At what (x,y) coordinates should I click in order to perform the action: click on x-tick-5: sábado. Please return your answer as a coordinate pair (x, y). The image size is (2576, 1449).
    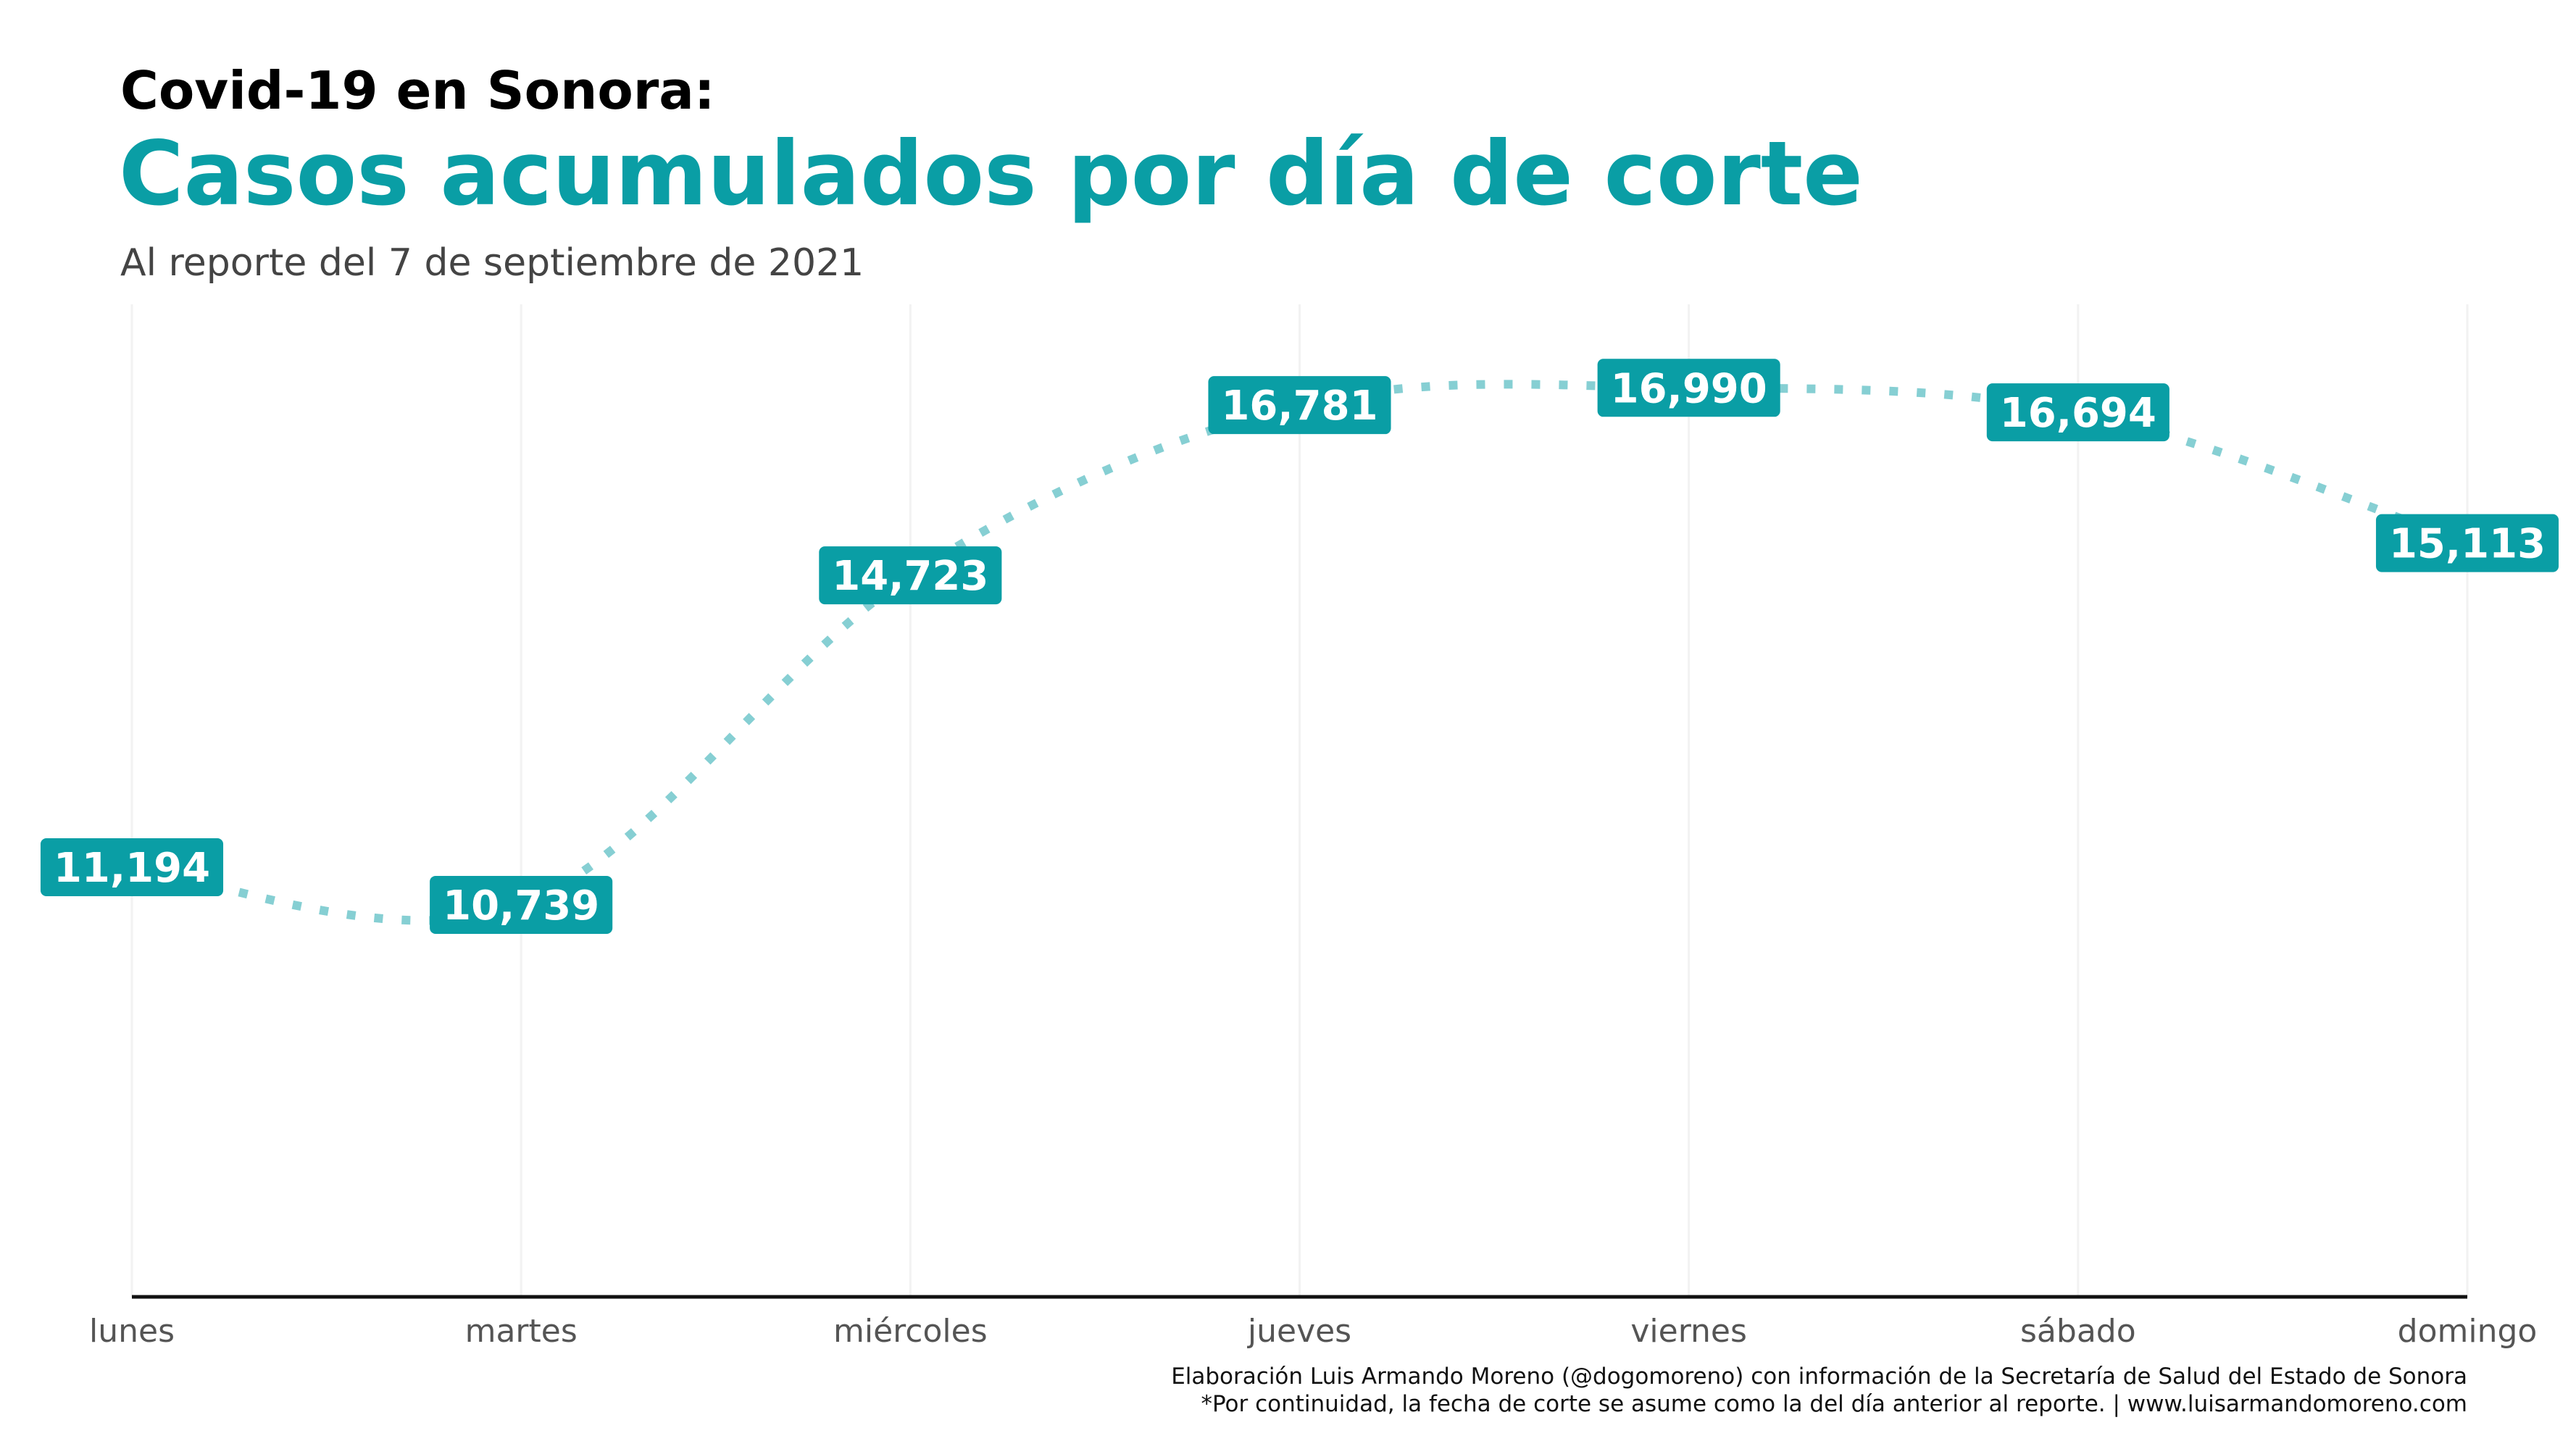
    Looking at the image, I should click on (2078, 1332).